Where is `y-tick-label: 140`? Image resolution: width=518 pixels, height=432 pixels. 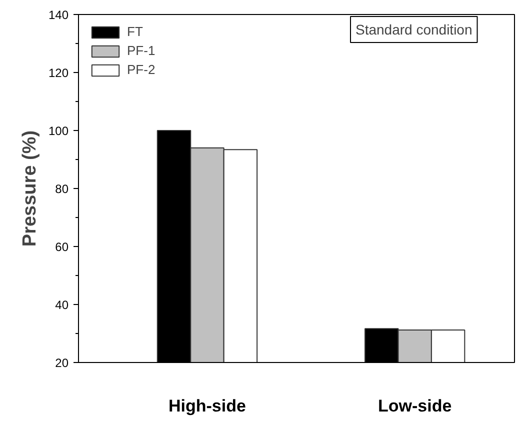 y-tick-label: 140 is located at coordinates (58, 15).